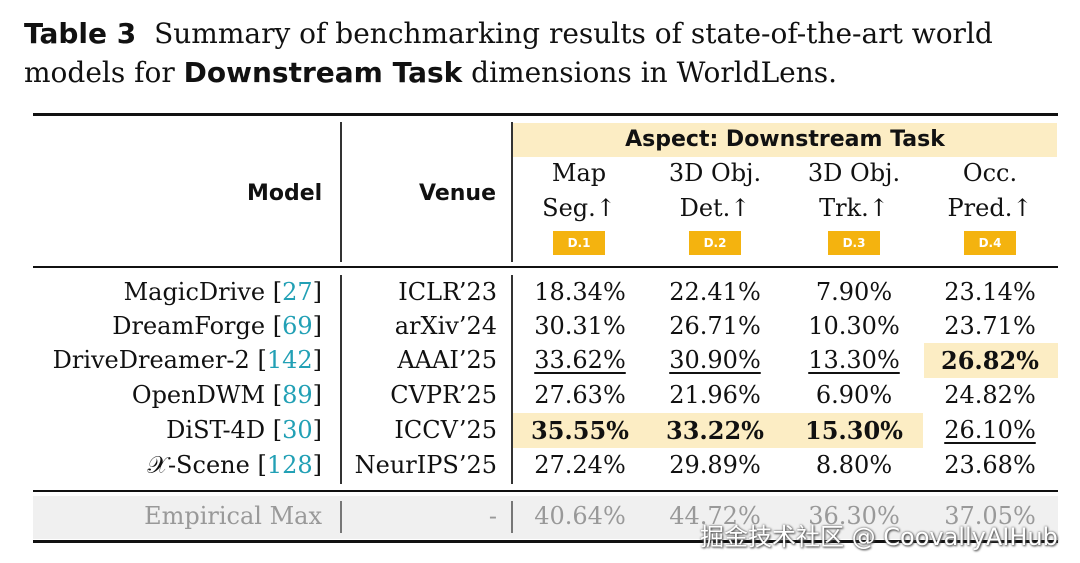 Image resolution: width=1080 pixels, height=563 pixels. Describe the element at coordinates (297, 430) in the screenshot. I see `citation-link: 30` at that location.